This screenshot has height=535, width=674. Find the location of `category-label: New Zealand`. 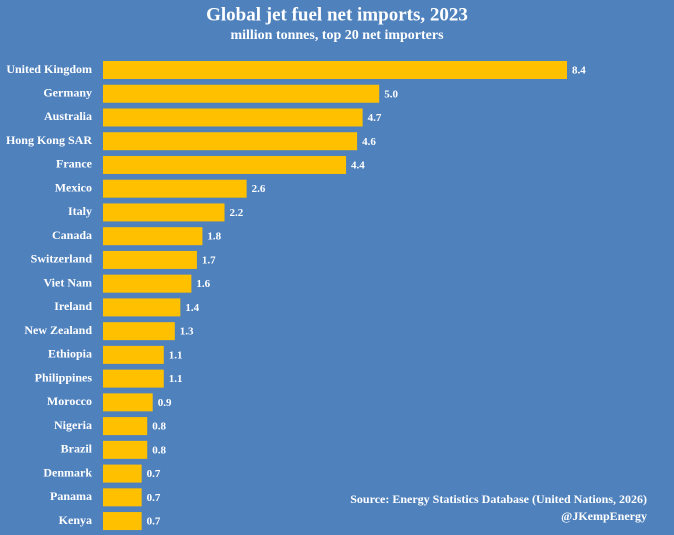

category-label: New Zealand is located at coordinates (58, 330).